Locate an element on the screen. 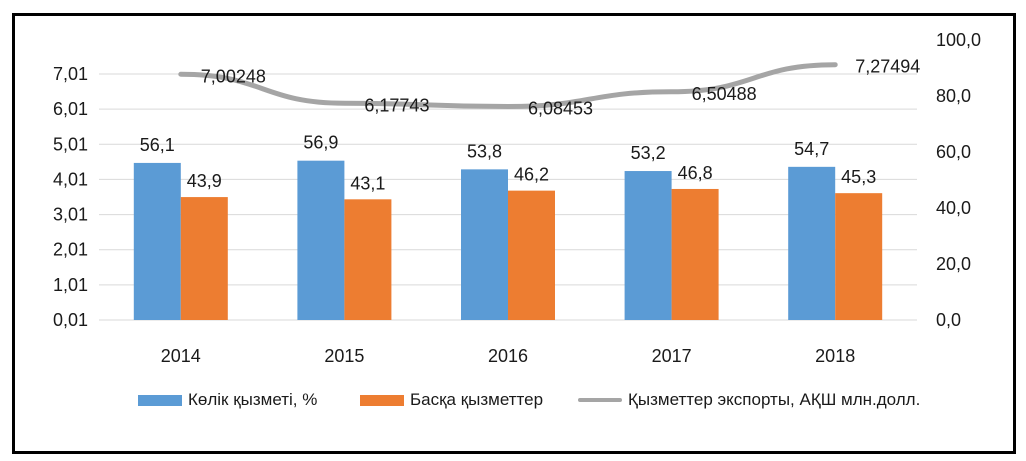  x-axis-label: 2015 is located at coordinates (344, 356).